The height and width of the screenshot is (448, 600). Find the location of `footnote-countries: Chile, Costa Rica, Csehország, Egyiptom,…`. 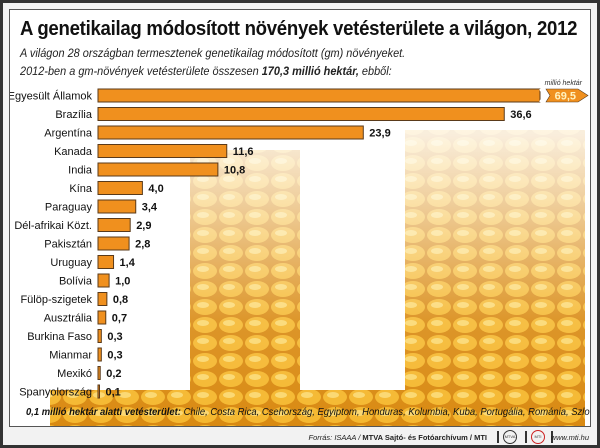

footnote-countries: Chile, Costa Rica, Csehország, Egyiptom,… is located at coordinates (386, 412).